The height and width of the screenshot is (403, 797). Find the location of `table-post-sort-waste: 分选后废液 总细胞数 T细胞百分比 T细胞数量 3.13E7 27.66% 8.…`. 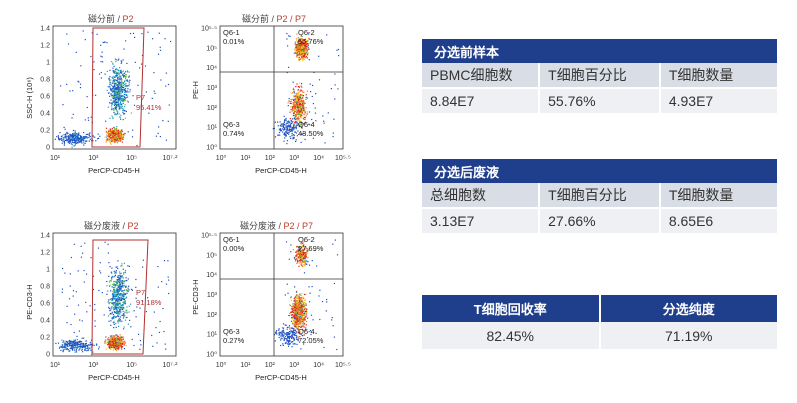

table-post-sort-waste: 分选后废液 总细胞数 T细胞百分比 T细胞数量 3.13E7 27.66% 8.… is located at coordinates (599, 196).